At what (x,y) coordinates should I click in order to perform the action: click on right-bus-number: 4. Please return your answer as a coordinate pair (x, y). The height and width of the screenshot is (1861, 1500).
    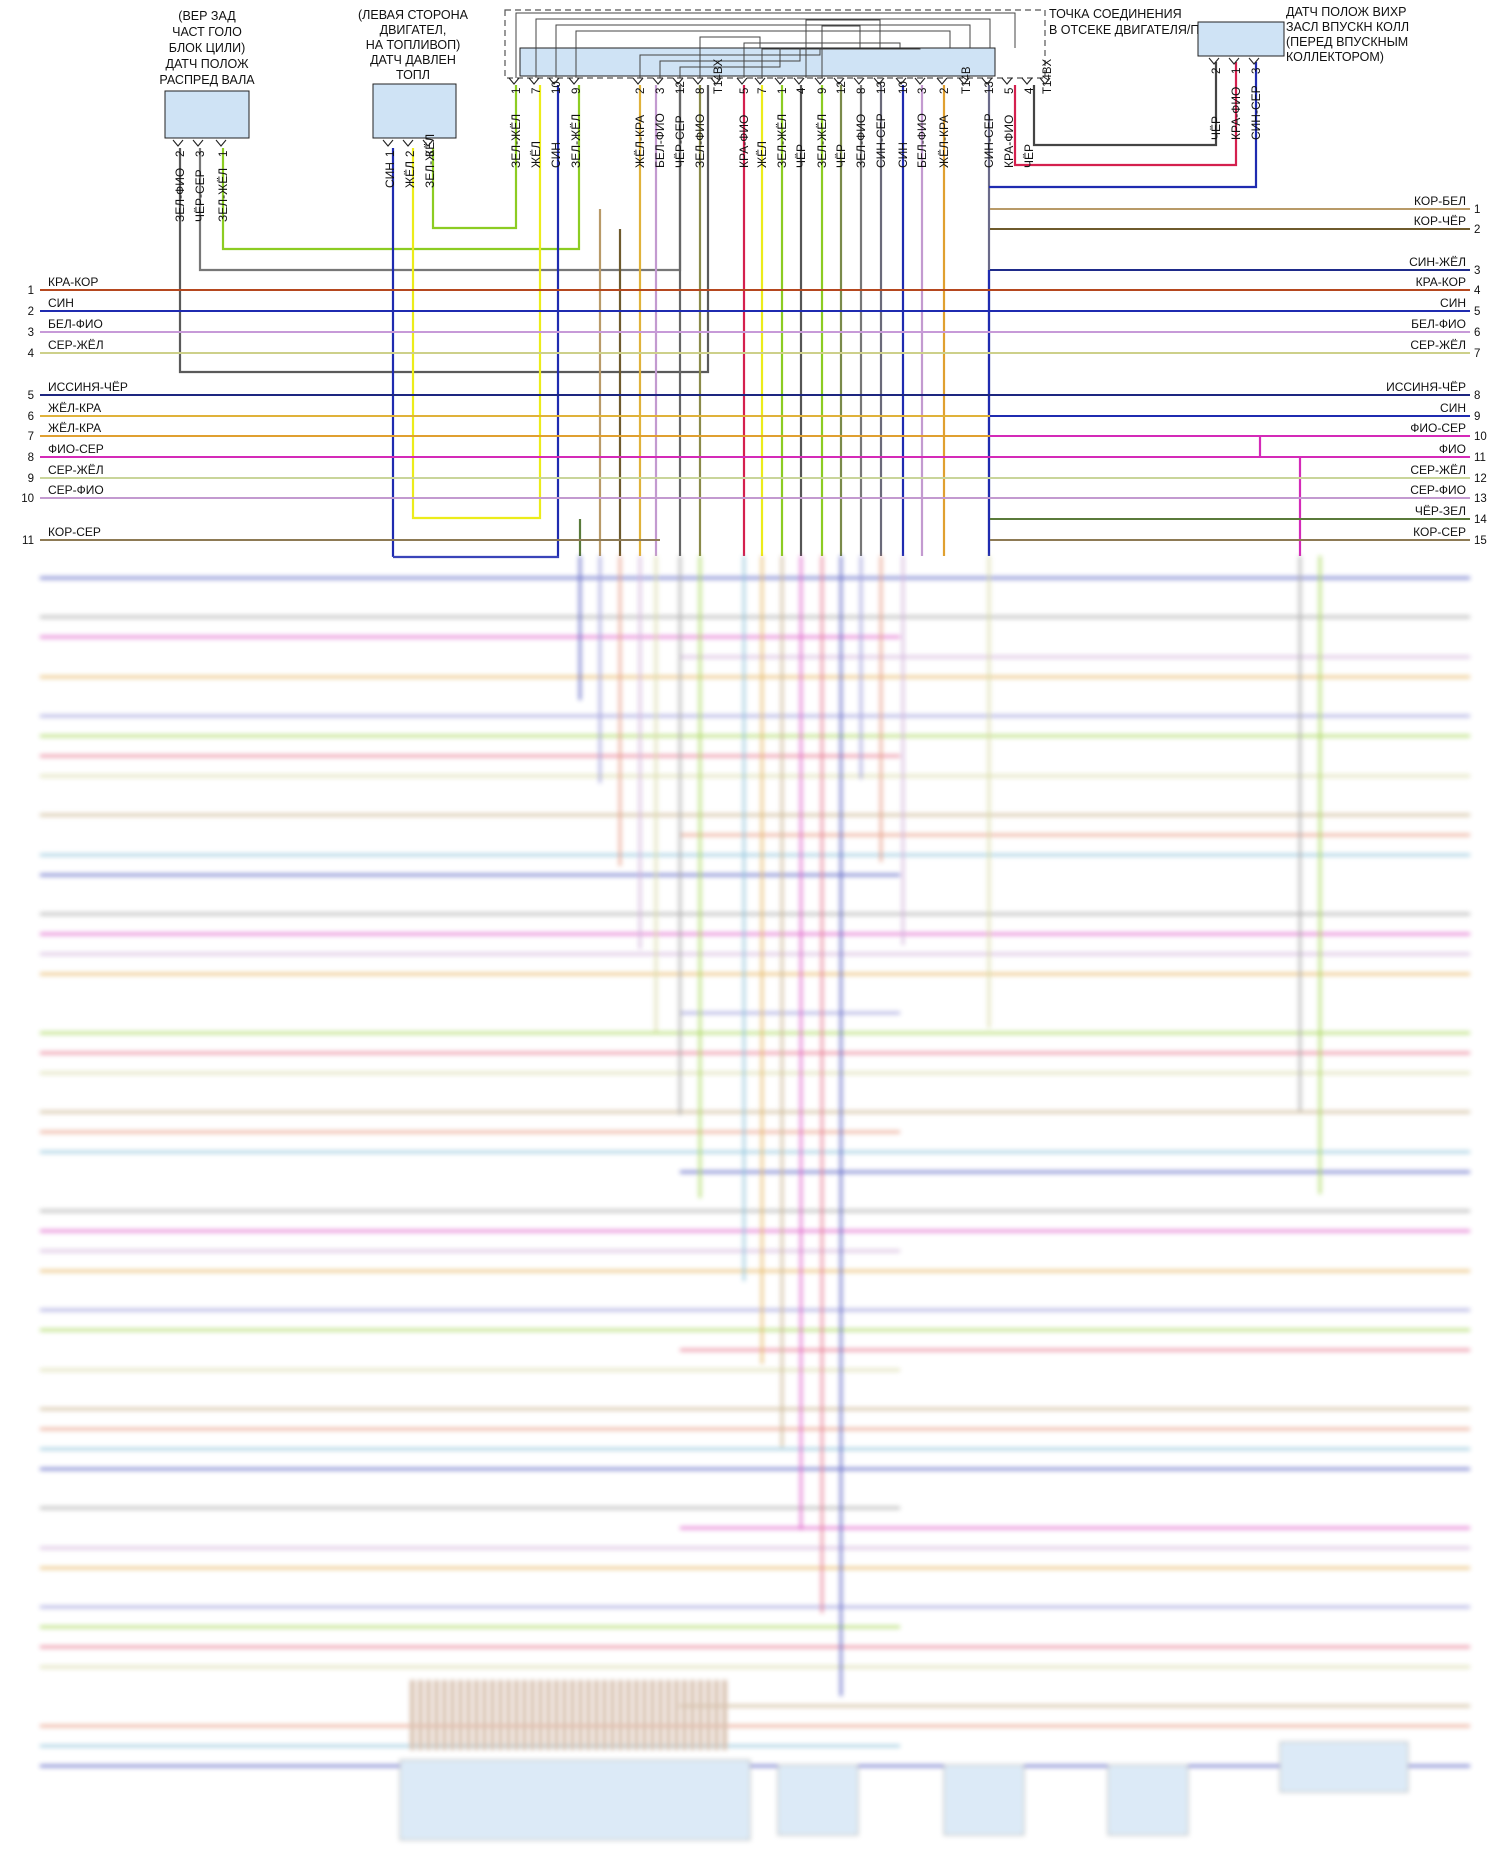
    Looking at the image, I should click on (1477, 291).